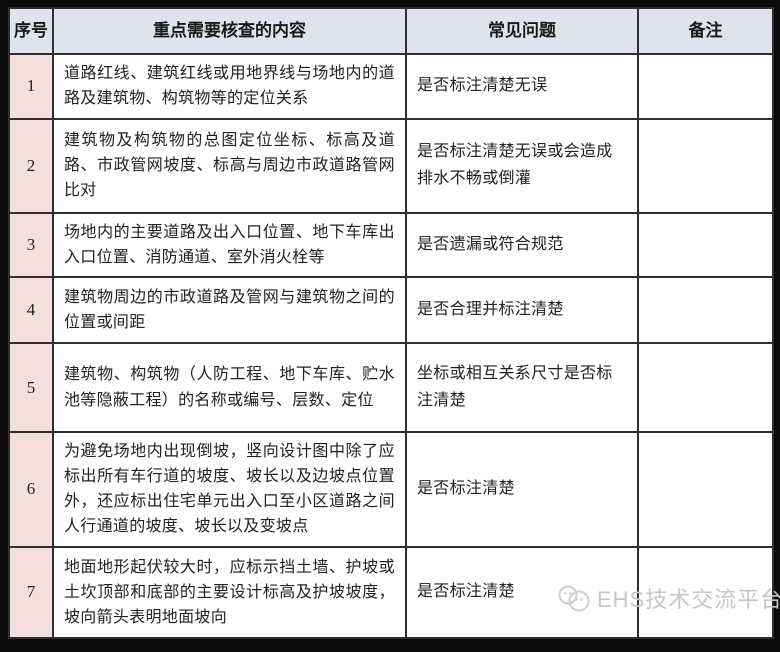  What do you see at coordinates (522, 31) in the screenshot?
I see `column-header-problem: 常见问题` at bounding box center [522, 31].